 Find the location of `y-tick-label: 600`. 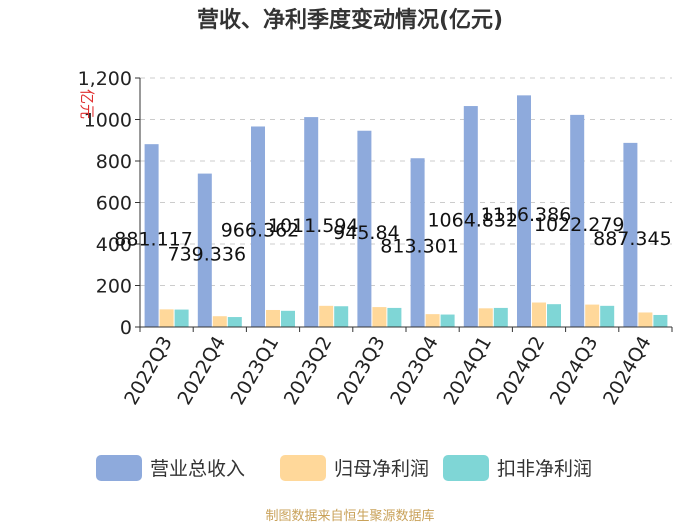

y-tick-label: 600 is located at coordinates (114, 204).